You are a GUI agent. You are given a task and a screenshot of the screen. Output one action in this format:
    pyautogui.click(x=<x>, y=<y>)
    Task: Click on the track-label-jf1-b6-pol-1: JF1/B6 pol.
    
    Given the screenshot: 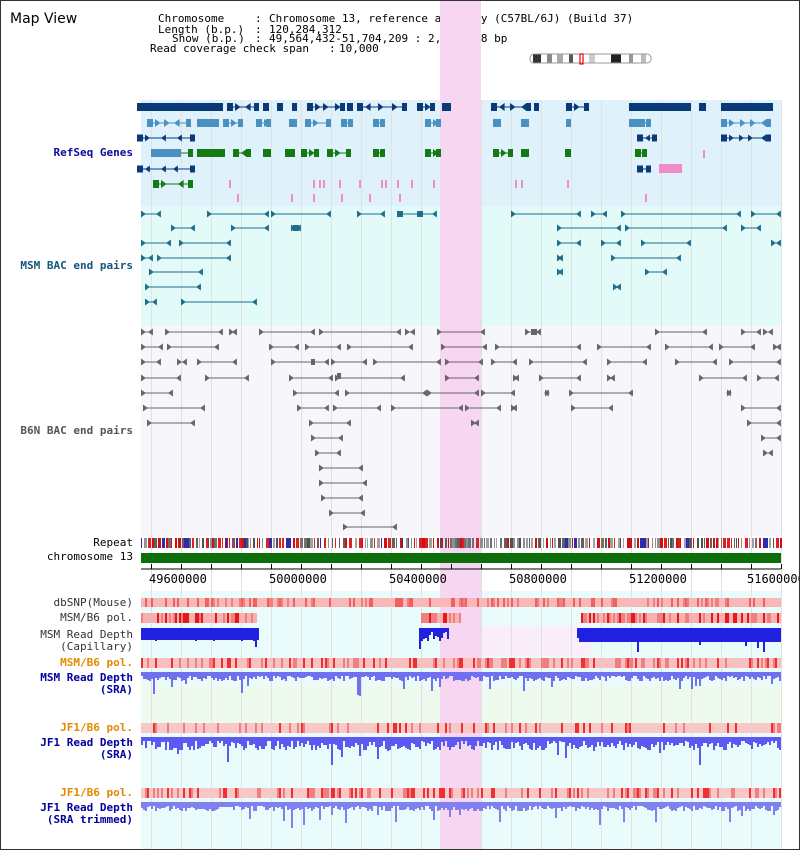 What is the action you would take?
    pyautogui.click(x=96, y=727)
    